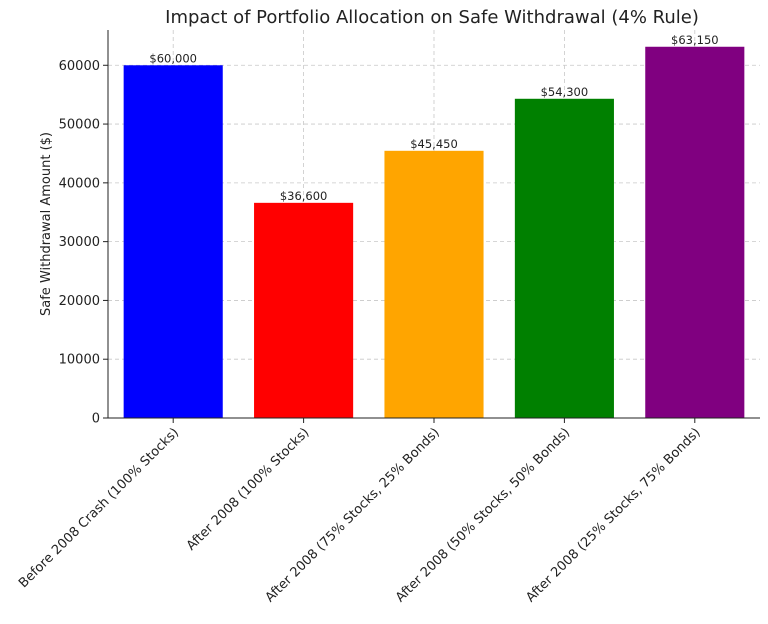 Image resolution: width=768 pixels, height=624 pixels. I want to click on y-tick-label: 10000, so click(79, 360).